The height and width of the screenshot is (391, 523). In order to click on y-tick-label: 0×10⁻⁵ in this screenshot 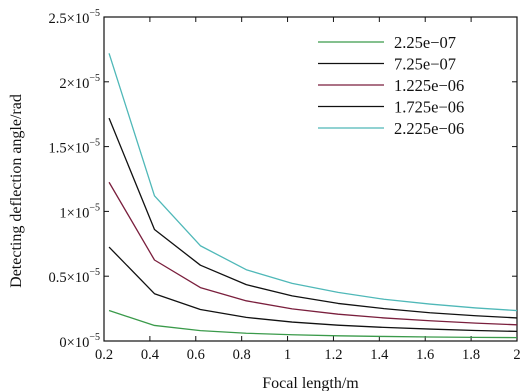, I will do `click(79, 341)`.